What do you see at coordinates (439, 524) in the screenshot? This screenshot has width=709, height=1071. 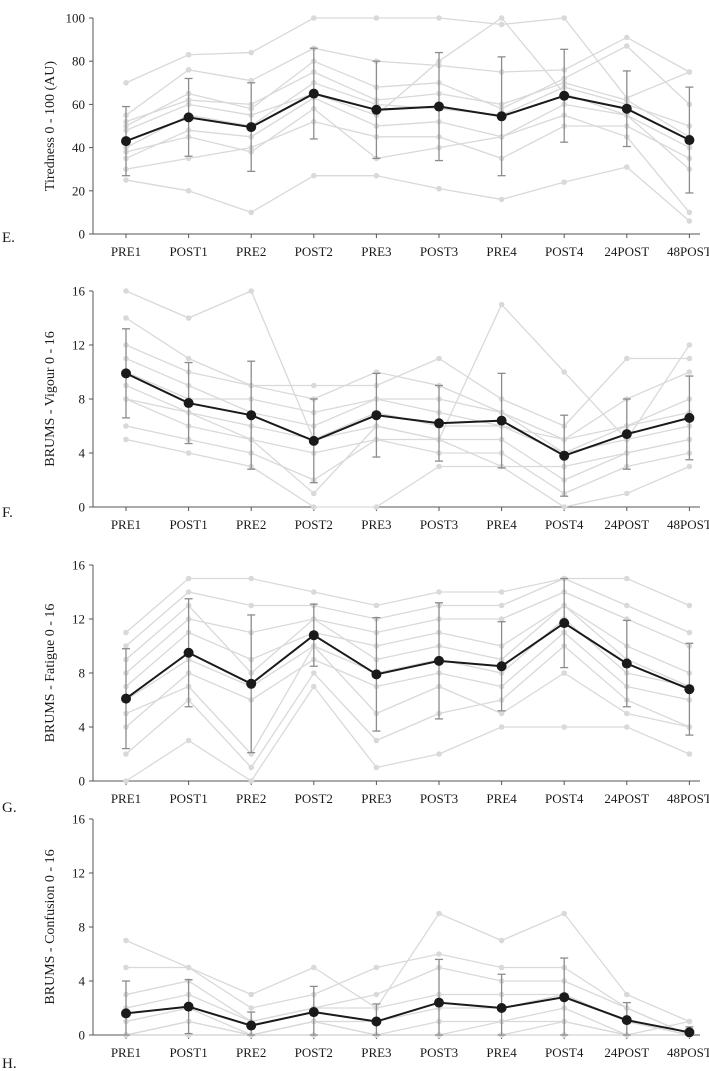 I see `x-tick-label: POST3` at bounding box center [439, 524].